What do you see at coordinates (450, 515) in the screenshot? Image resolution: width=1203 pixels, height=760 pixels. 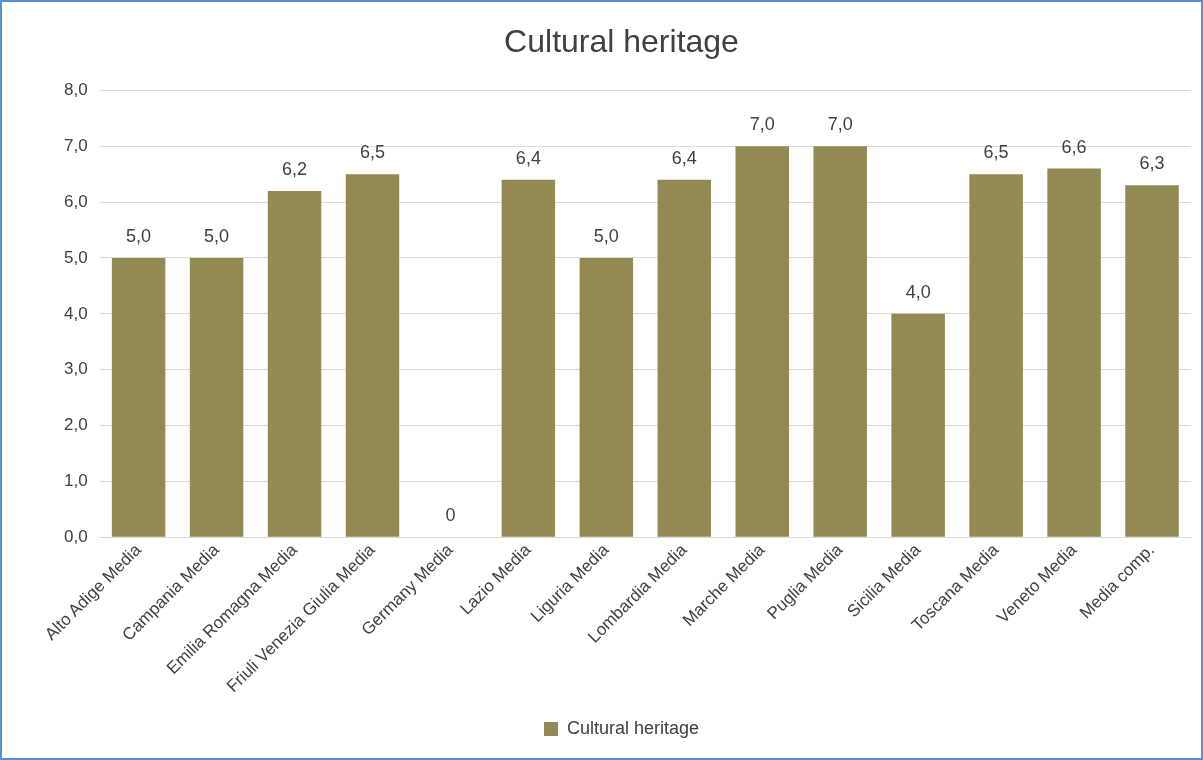 I see `data-label: 0` at bounding box center [450, 515].